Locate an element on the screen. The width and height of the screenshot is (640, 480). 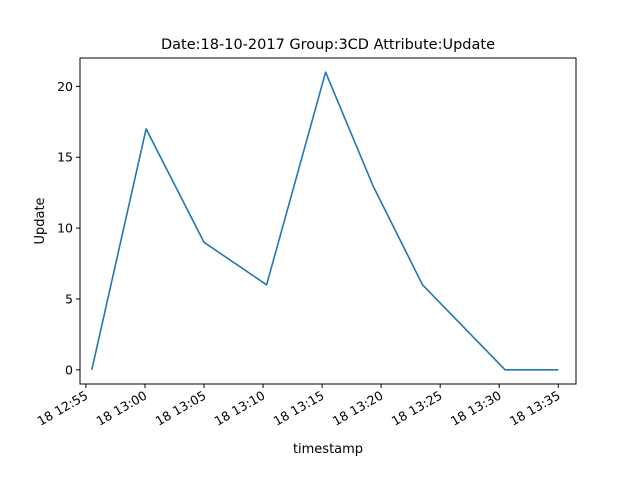
y-axis: 0 5 10 15 20 is located at coordinates (68, 228).